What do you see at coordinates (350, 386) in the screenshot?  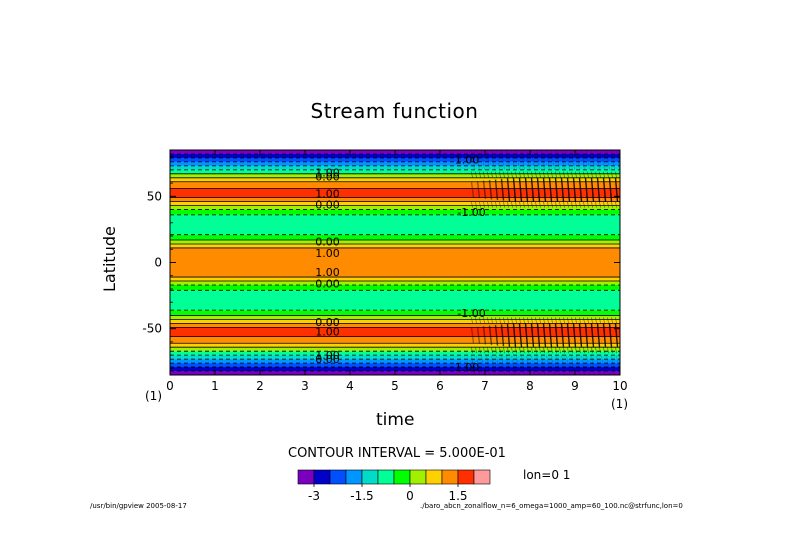 I see `x-tick-label: 4` at bounding box center [350, 386].